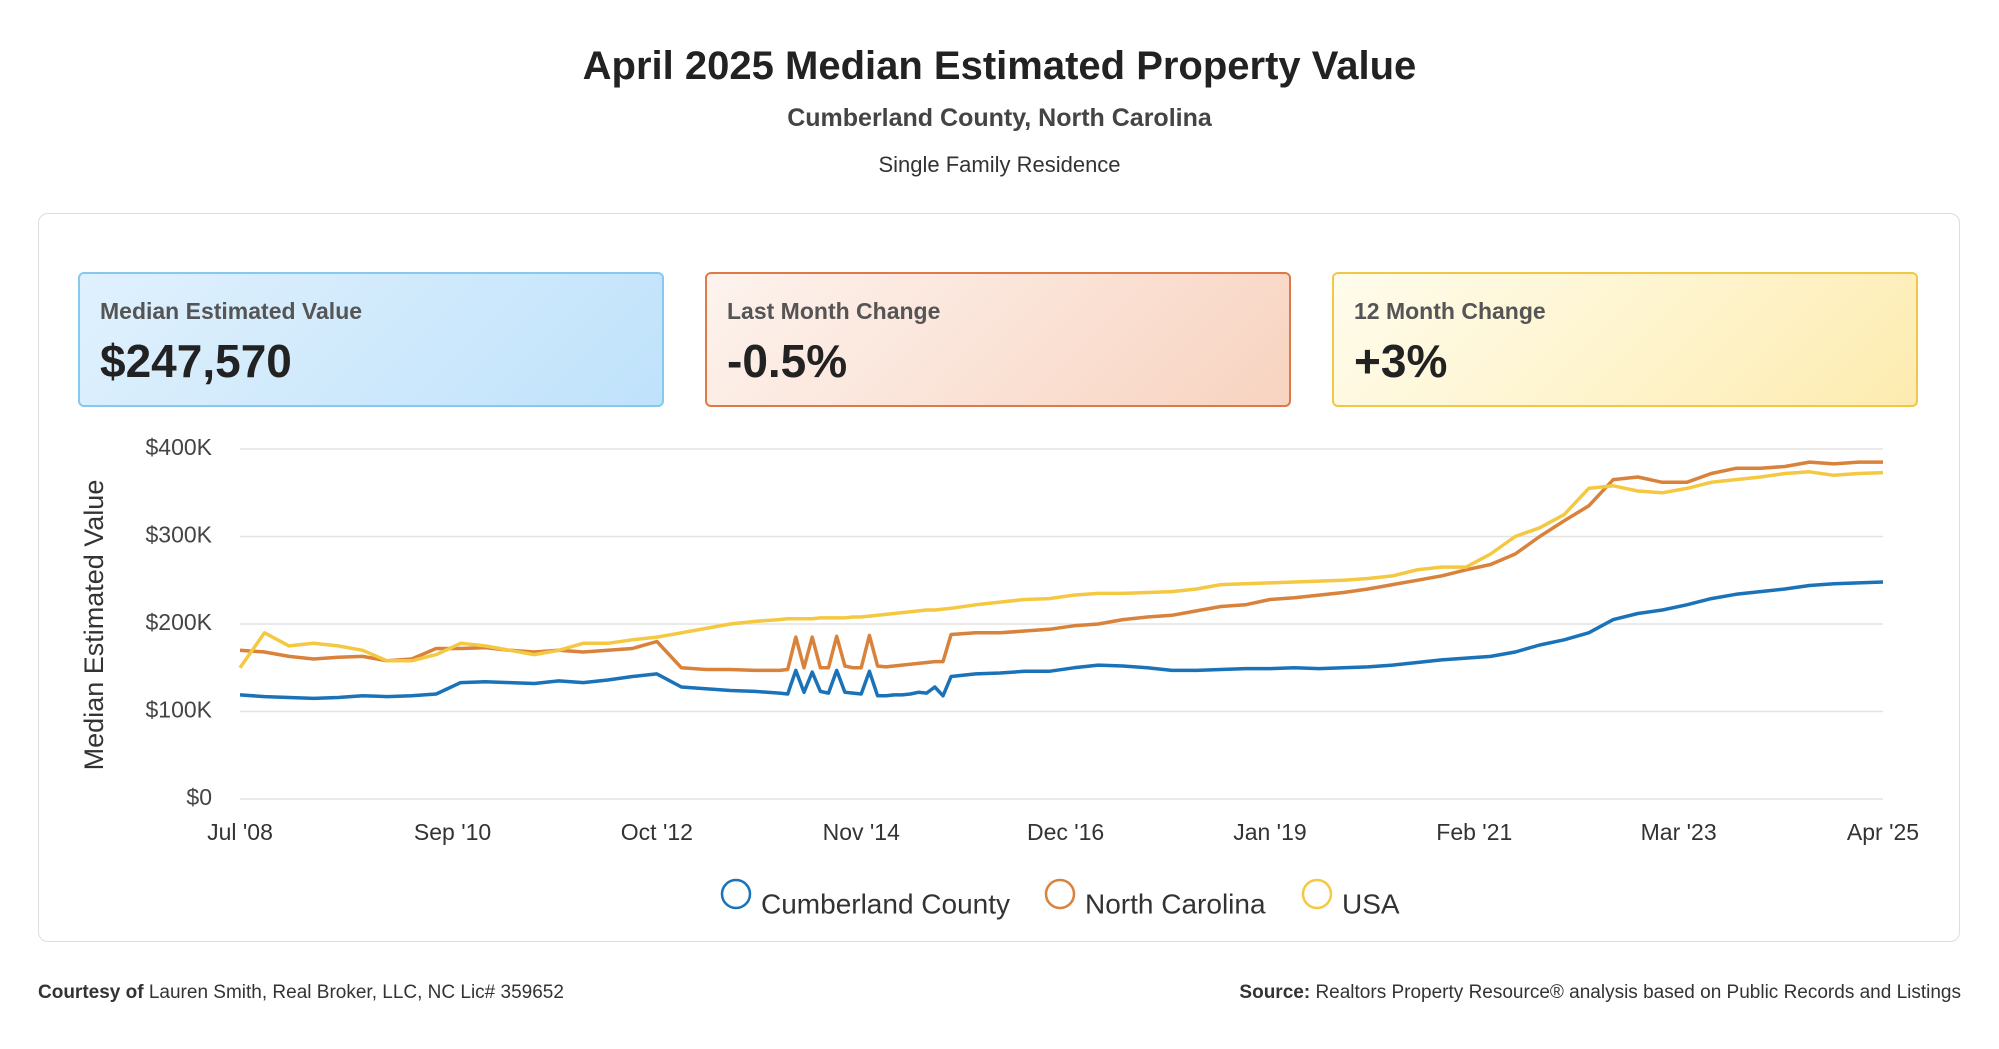 This screenshot has width=1999, height=1049. Describe the element at coordinates (1401, 361) in the screenshot. I see `kpi-value: +3%` at that location.